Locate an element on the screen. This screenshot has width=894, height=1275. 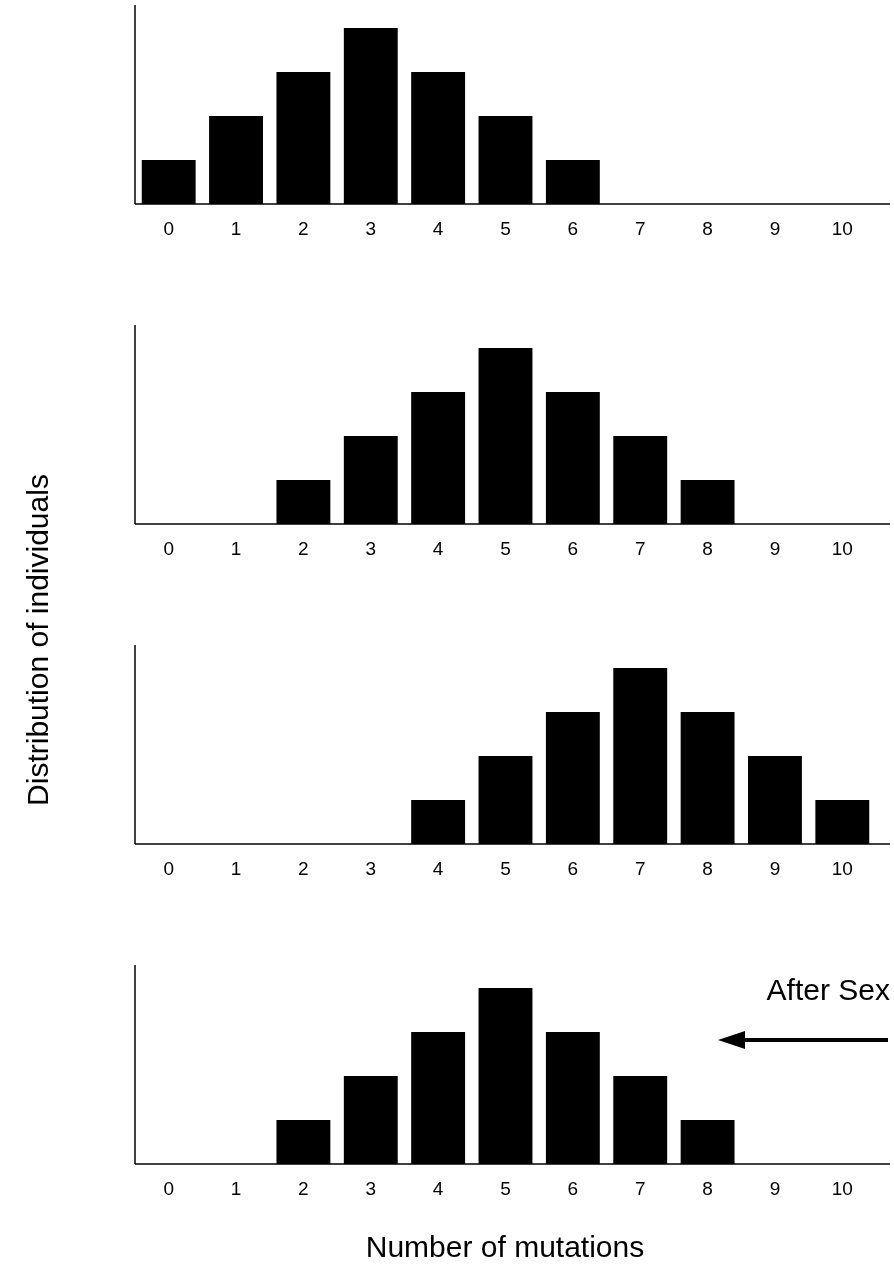
x-axis-title: Number of mutations is located at coordinates (505, 1246).